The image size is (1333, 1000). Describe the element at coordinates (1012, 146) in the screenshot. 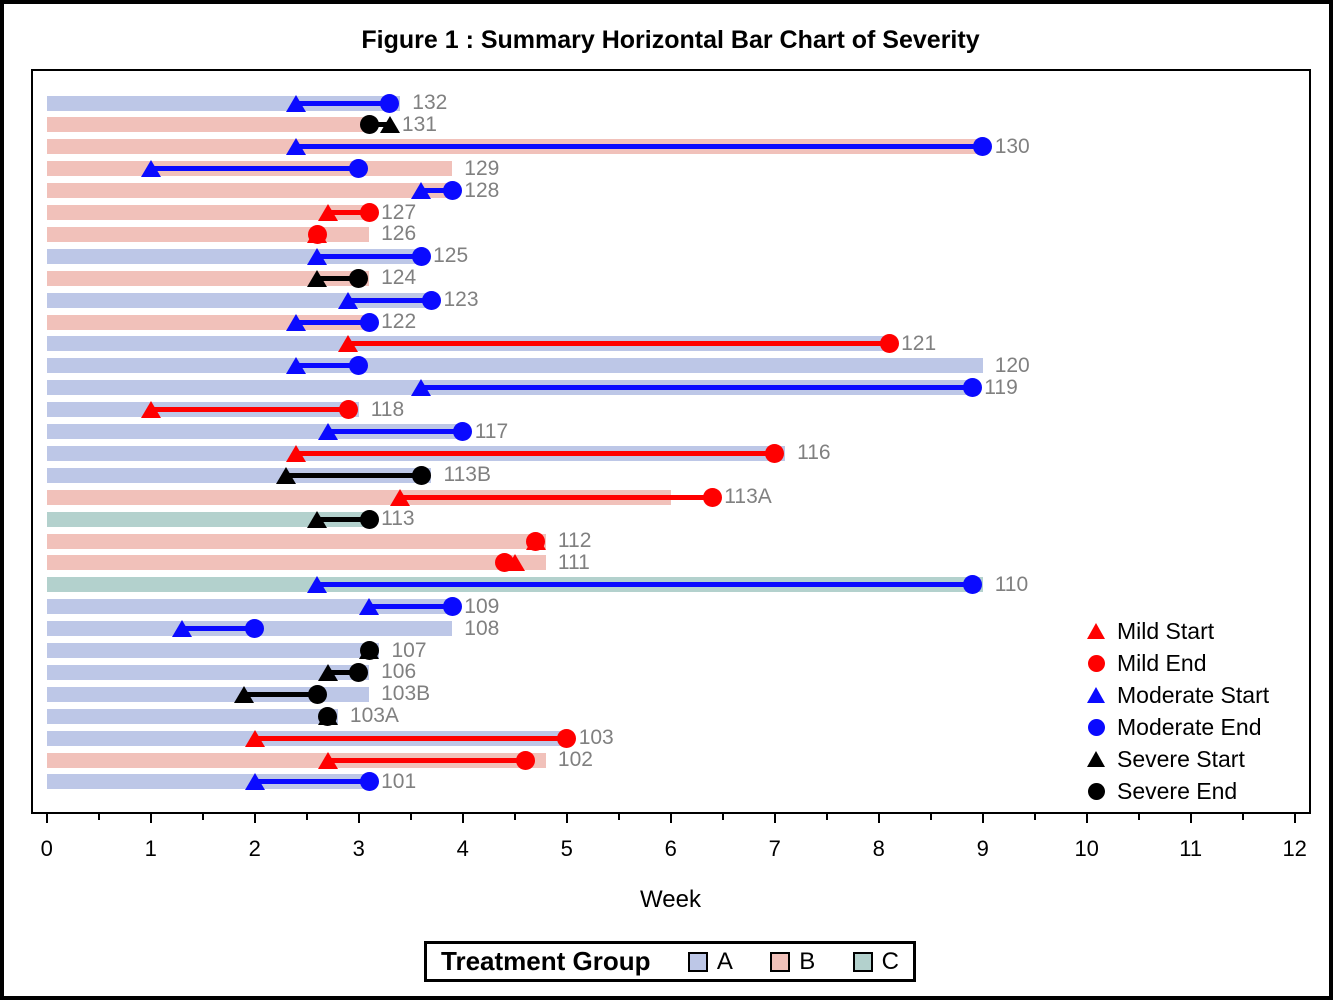

I see `subject-id-label: 130` at that location.